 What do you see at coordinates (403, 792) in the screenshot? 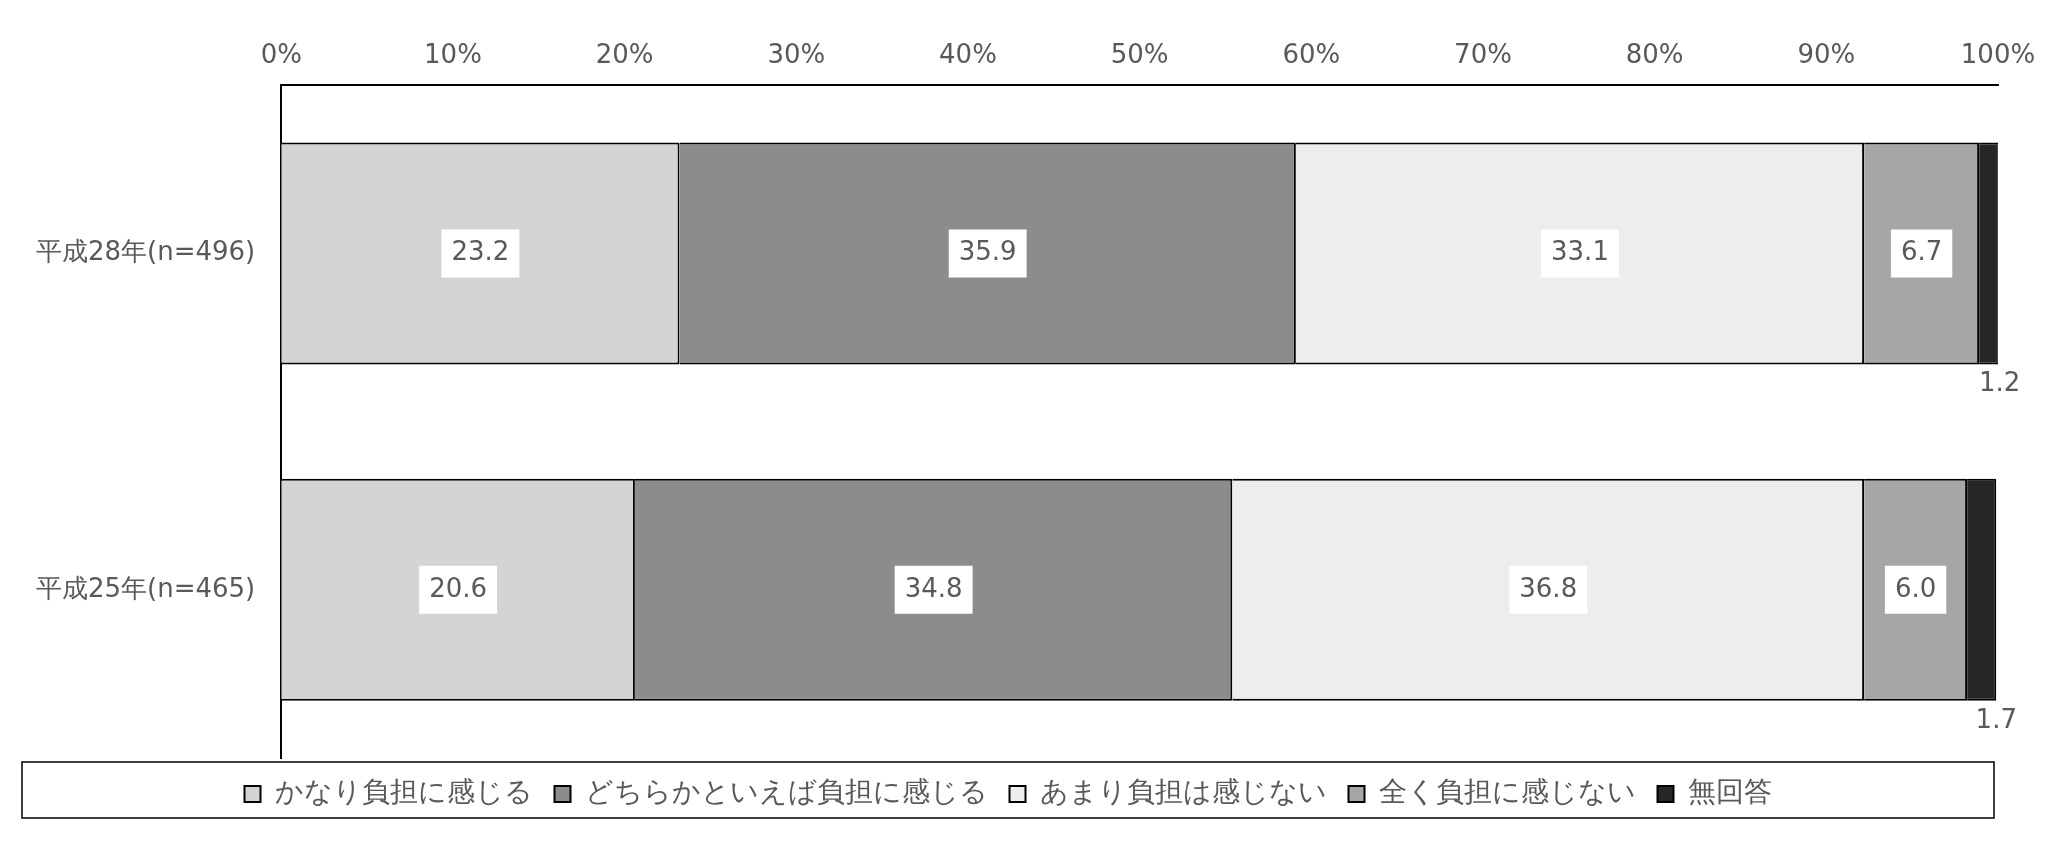
I see `legend-label: かなり負担に感じる` at bounding box center [403, 792].